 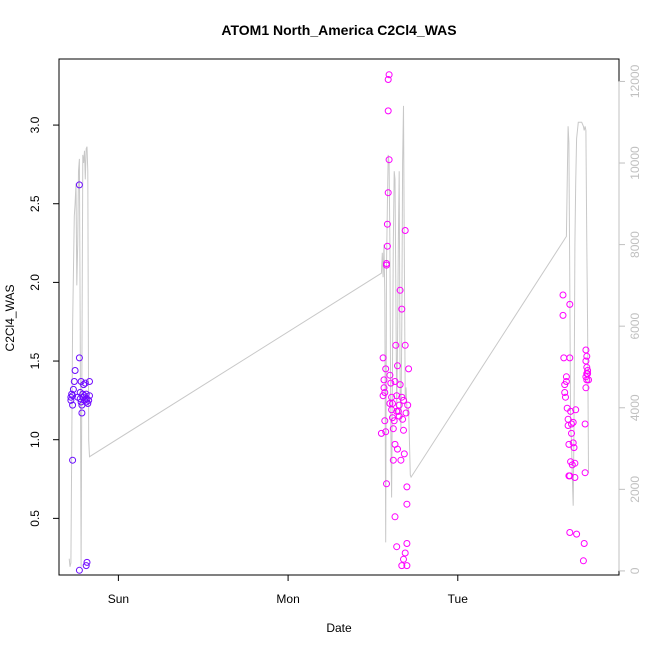 I want to click on x-axis-label: Date, so click(x=339, y=628).